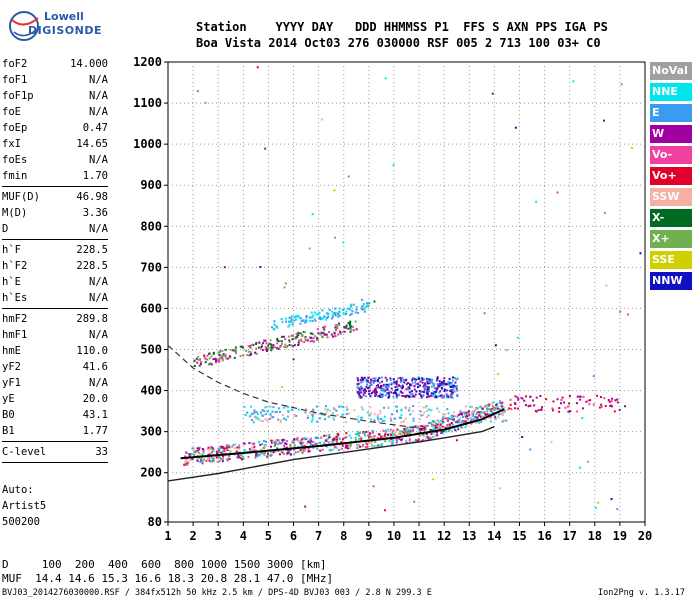  What do you see at coordinates (21, 522) in the screenshot?
I see `auto-code: 500200` at bounding box center [21, 522].